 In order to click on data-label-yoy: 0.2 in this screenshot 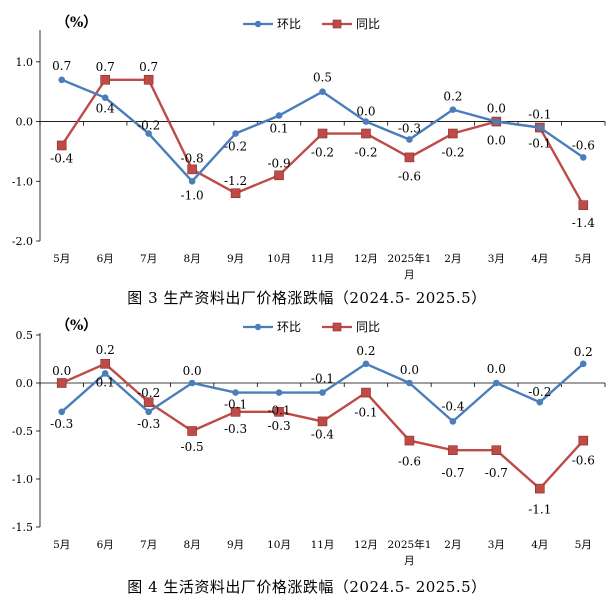, I will do `click(105, 350)`.